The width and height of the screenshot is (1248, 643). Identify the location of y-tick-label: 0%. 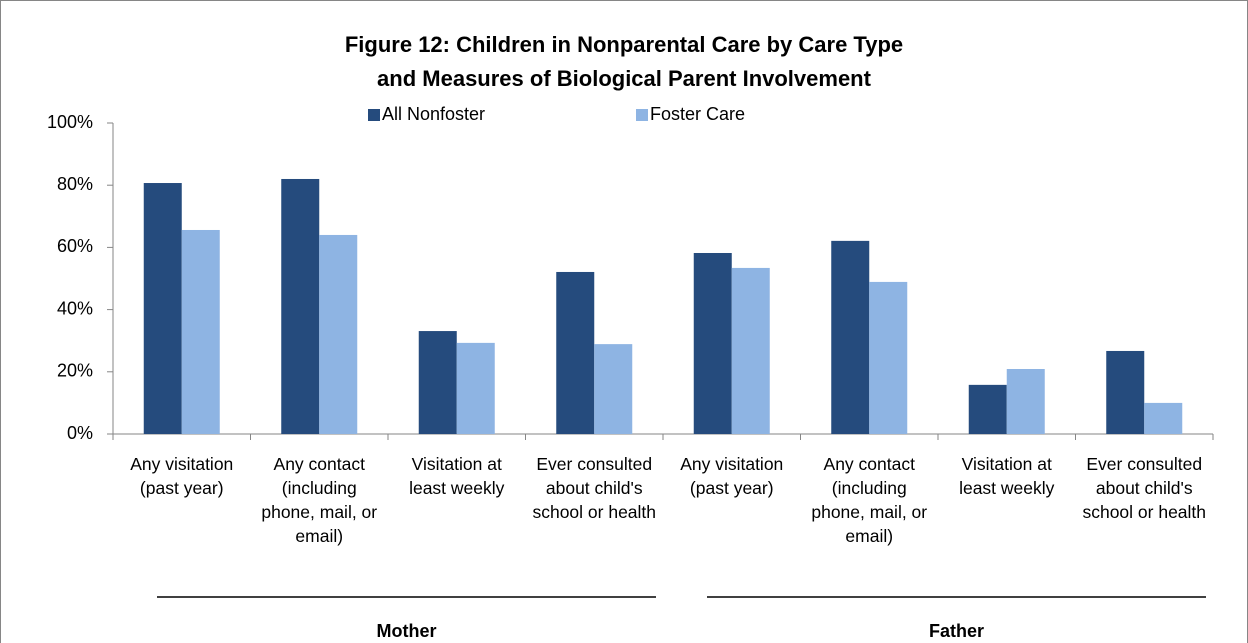
(80, 433).